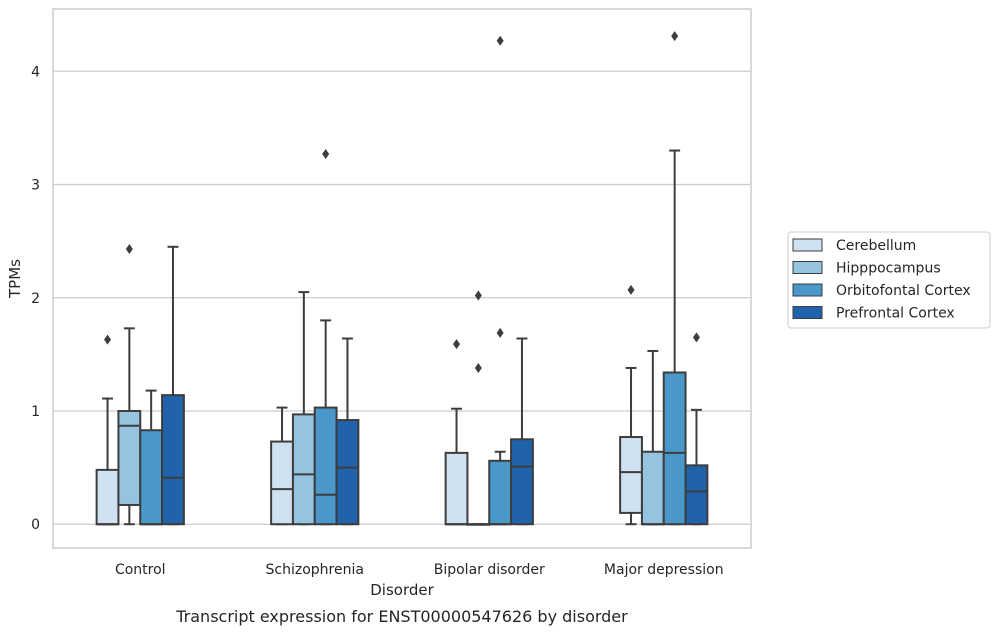 The image size is (999, 634). I want to click on y-axis-label: TPMs, so click(15, 279).